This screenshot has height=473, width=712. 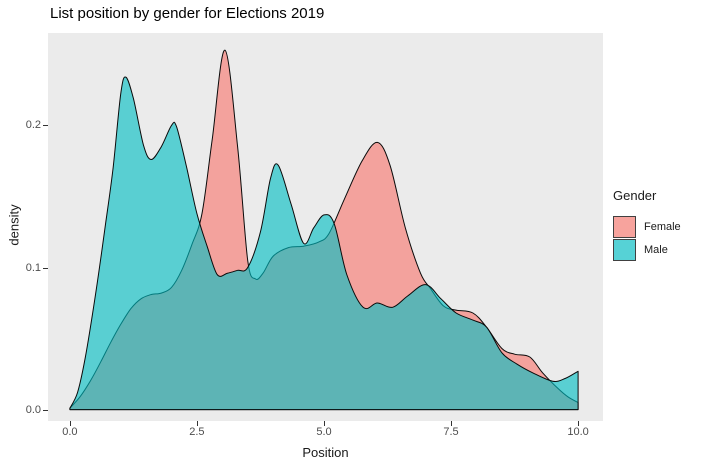 I want to click on legend-item-female: Female, so click(x=647, y=227).